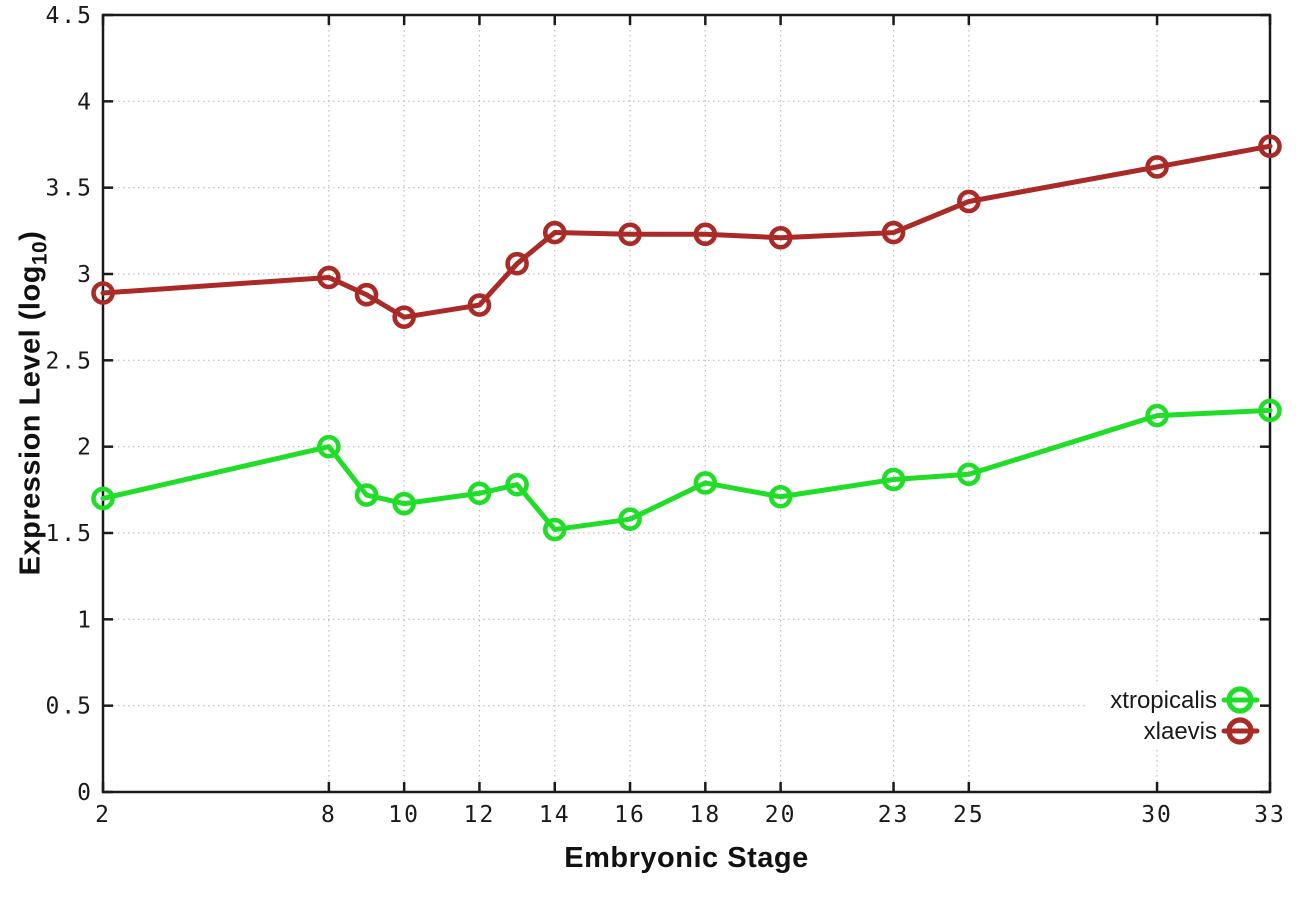 Image resolution: width=1296 pixels, height=907 pixels. Describe the element at coordinates (1180, 731) in the screenshot. I see `legend-label-xlaevis: xlaevis` at that location.